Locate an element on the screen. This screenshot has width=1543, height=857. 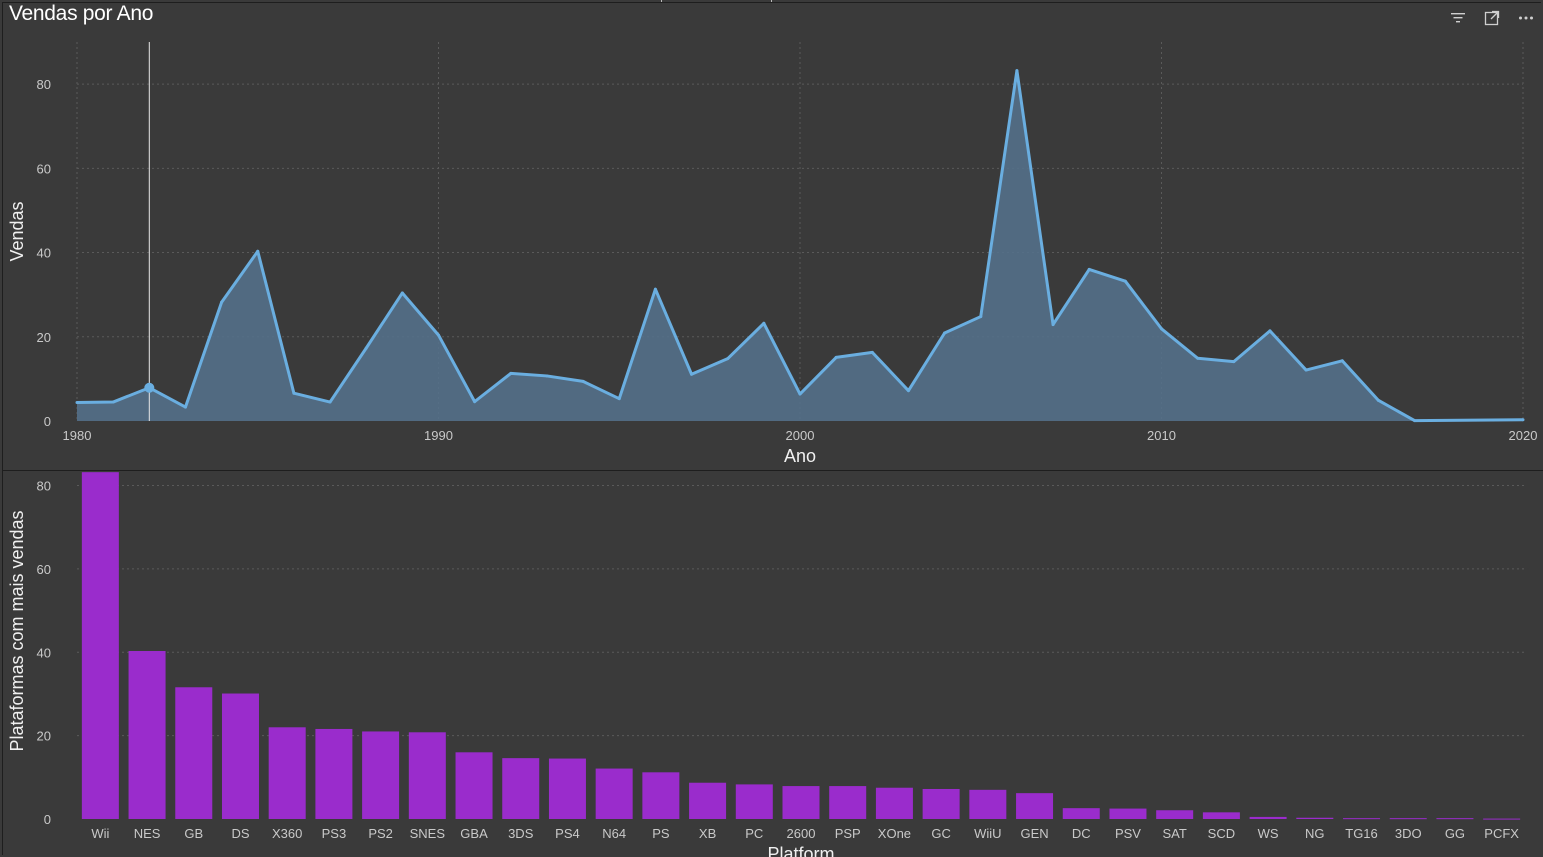
bar-sat is located at coordinates (1175, 814).